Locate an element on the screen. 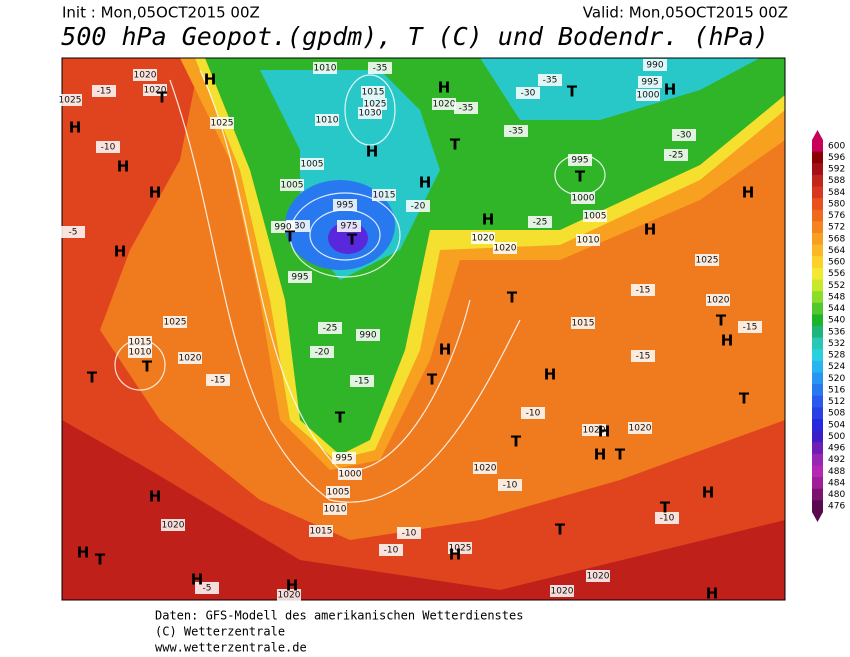 The width and height of the screenshot is (850, 657). colorbar-tick-label: 544 is located at coordinates (836, 309).